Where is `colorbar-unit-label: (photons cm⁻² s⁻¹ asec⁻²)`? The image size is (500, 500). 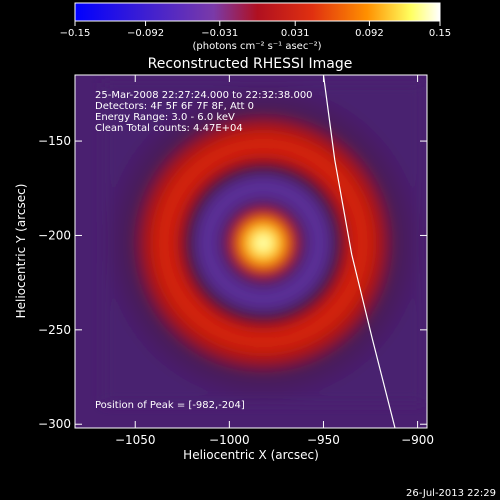
colorbar-unit-label: (photons cm⁻² s⁻¹ asec⁻²) is located at coordinates (256, 46).